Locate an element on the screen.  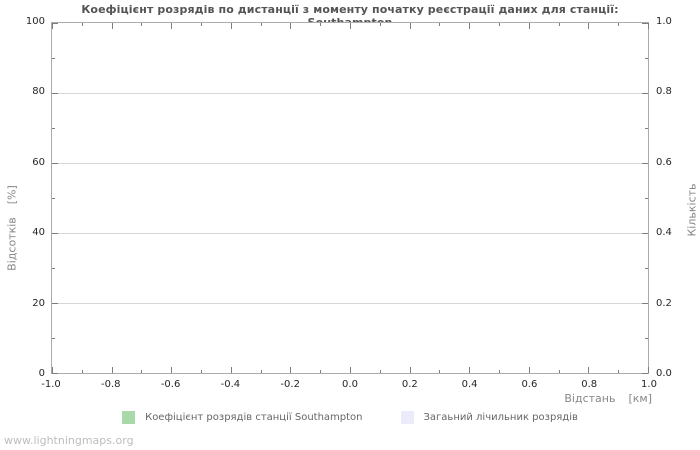
legend-swatch-green is located at coordinates (129, 417).